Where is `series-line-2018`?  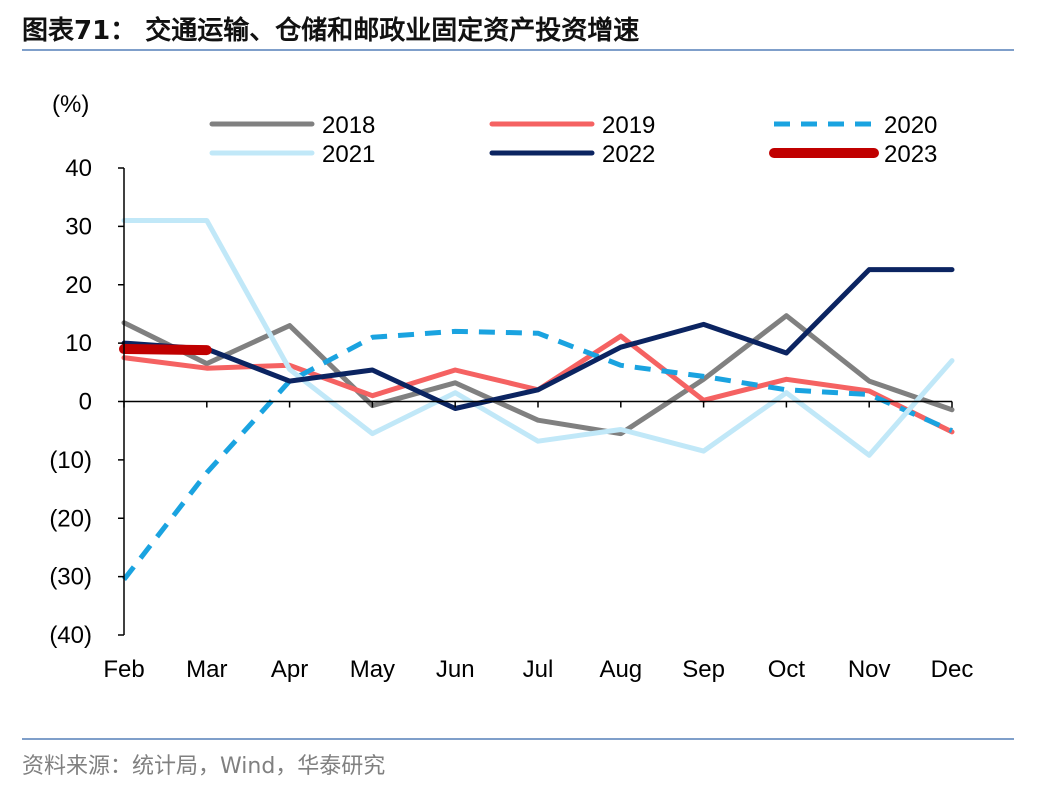 series-line-2018 is located at coordinates (538, 375).